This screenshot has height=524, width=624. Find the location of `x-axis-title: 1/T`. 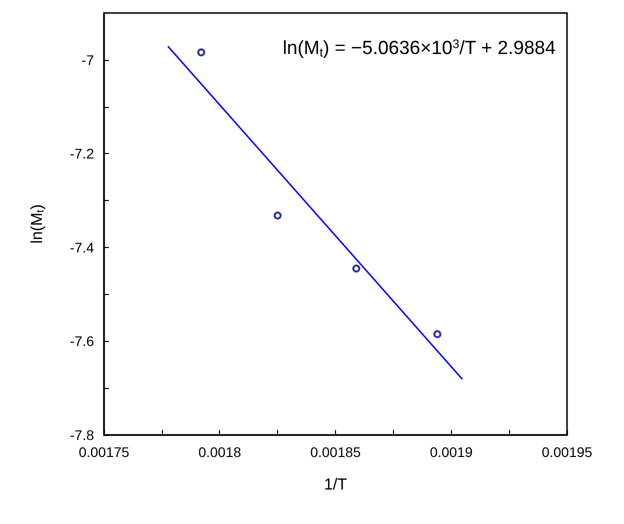

x-axis-title: 1/T is located at coordinates (336, 485).